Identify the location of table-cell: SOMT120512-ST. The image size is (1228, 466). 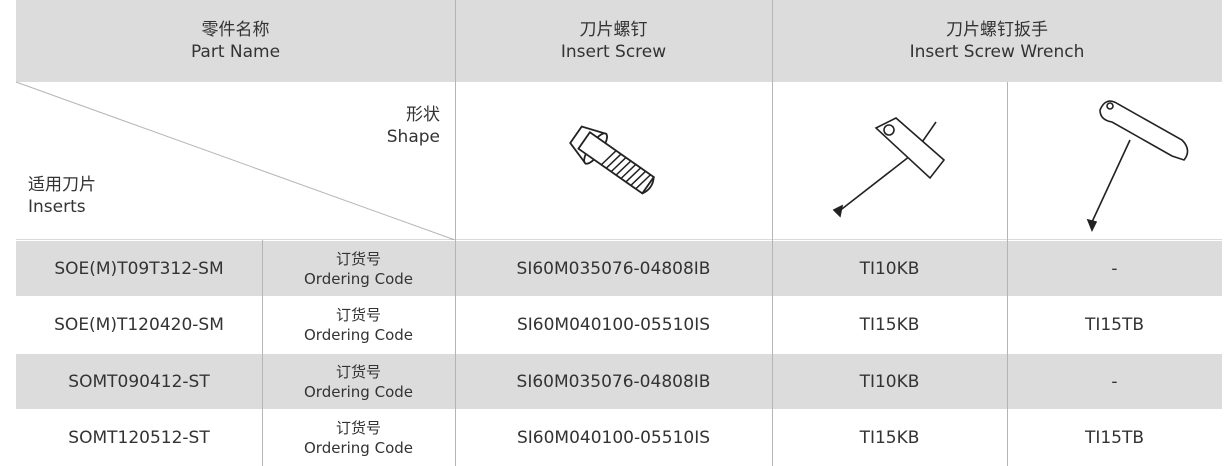
(139, 437).